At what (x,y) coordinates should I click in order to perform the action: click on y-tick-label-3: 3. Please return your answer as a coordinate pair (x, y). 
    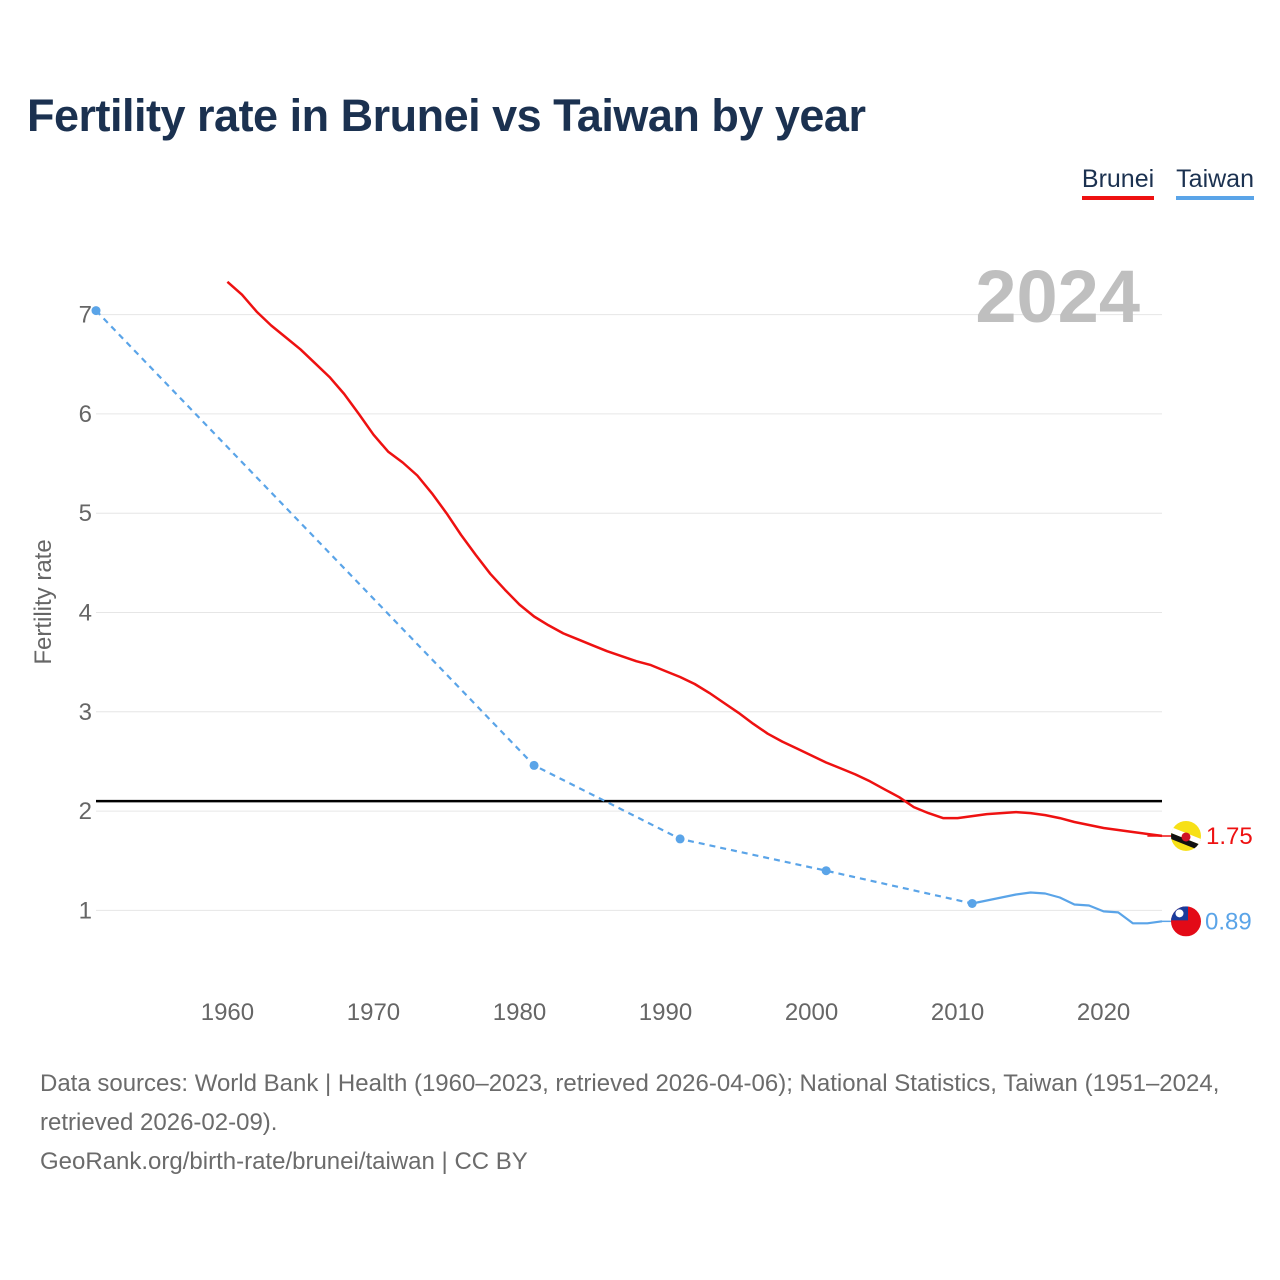
    Looking at the image, I should click on (85, 712).